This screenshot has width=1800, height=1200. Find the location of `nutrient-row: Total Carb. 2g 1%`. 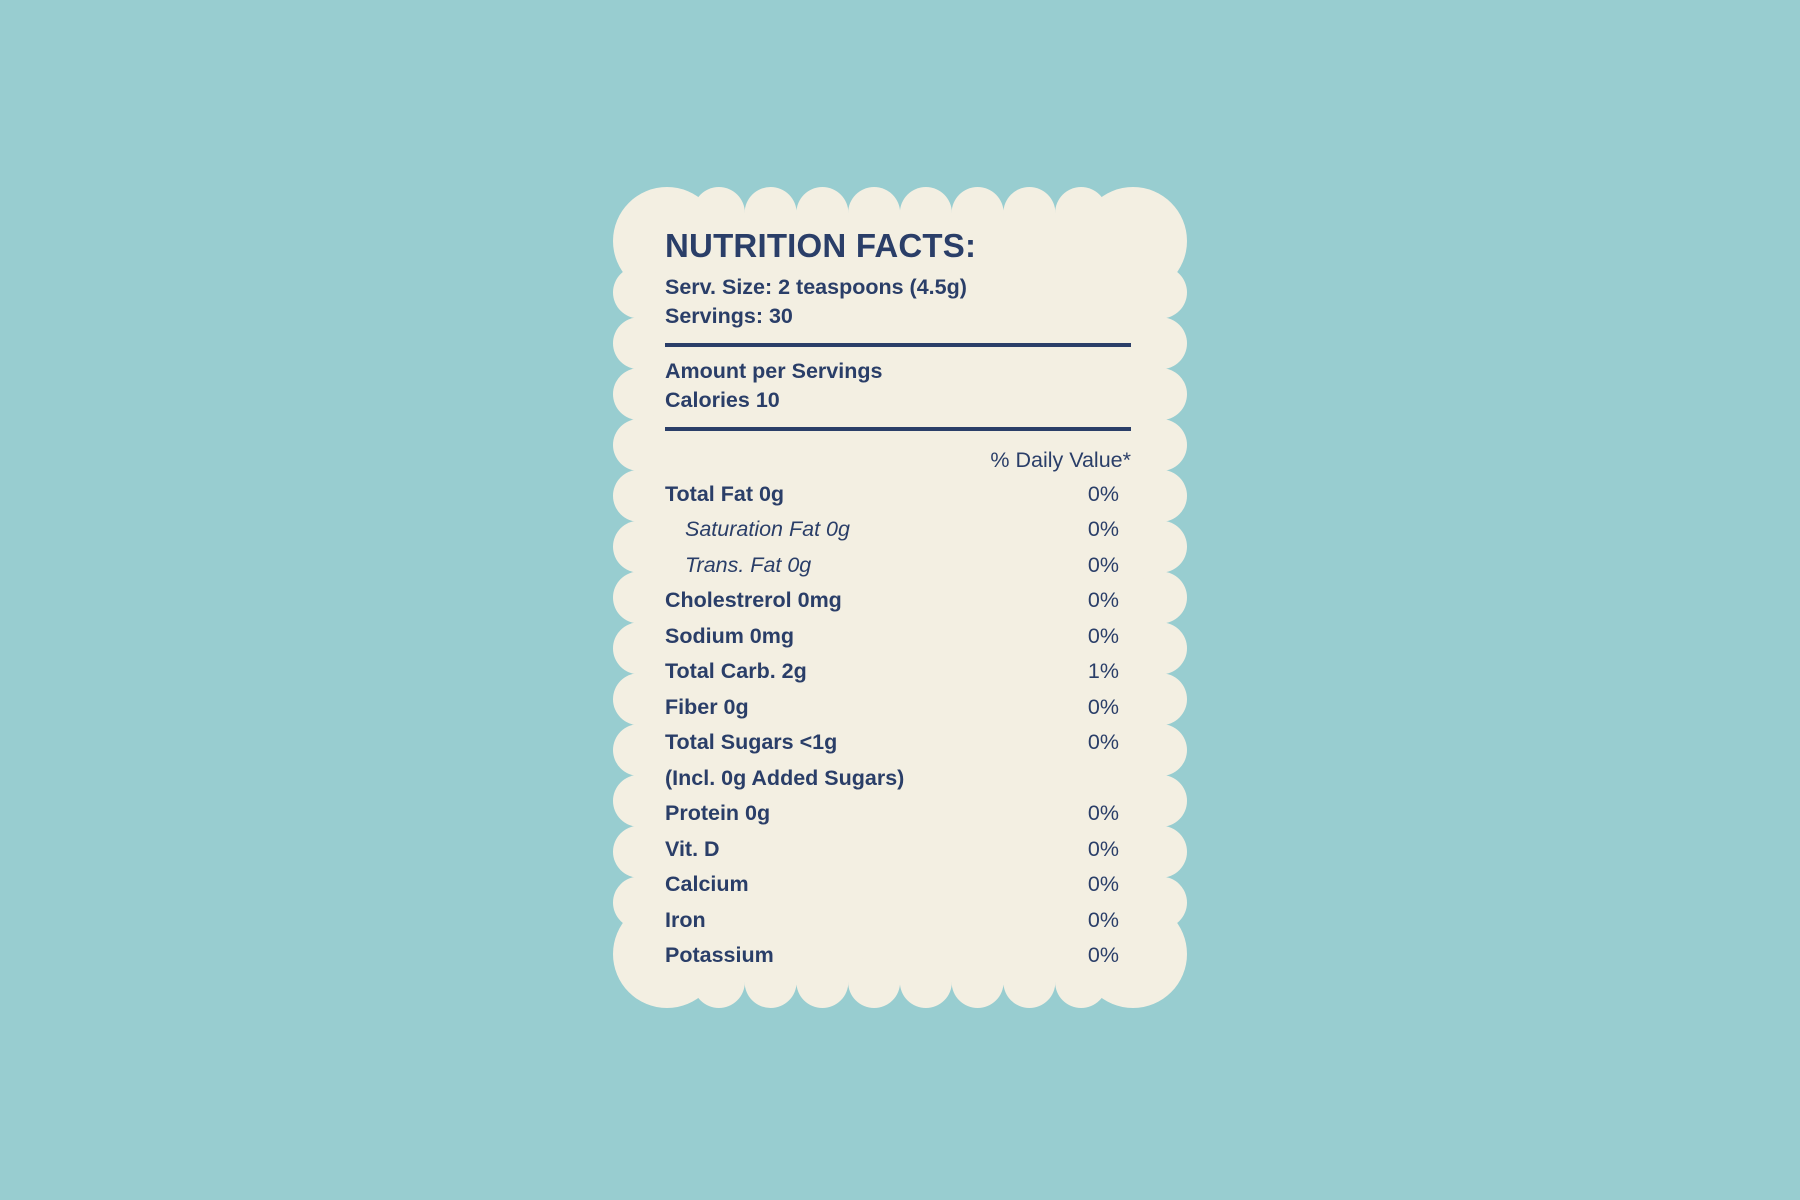

nutrient-row: Total Carb. 2g 1% is located at coordinates (898, 677).